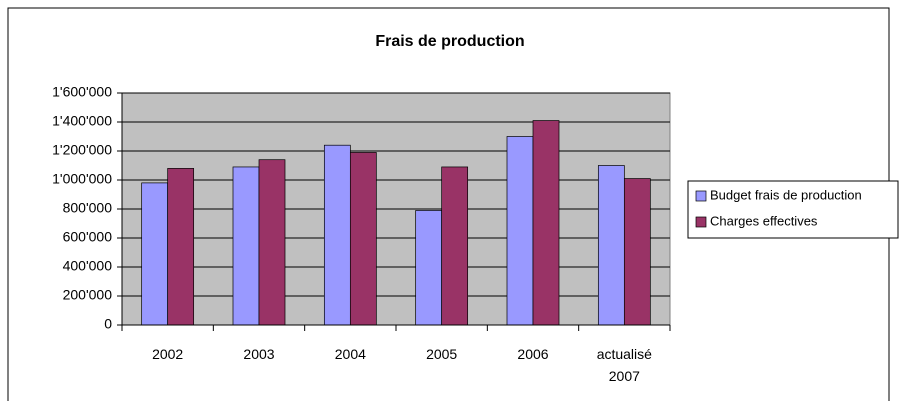 This screenshot has width=900, height=401. What do you see at coordinates (88, 295) in the screenshot?
I see `y-tick-label: 200'000` at bounding box center [88, 295].